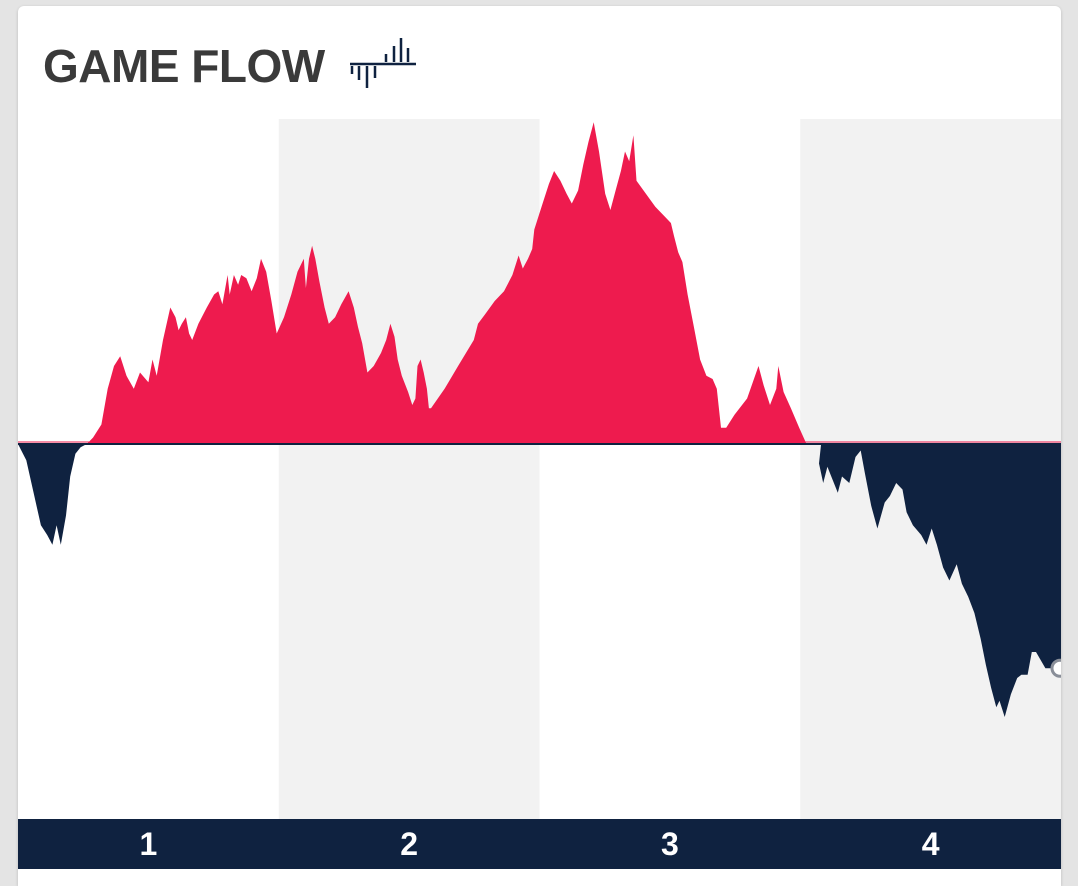  I want to click on card-title: GAME FLOW, so click(184, 66).